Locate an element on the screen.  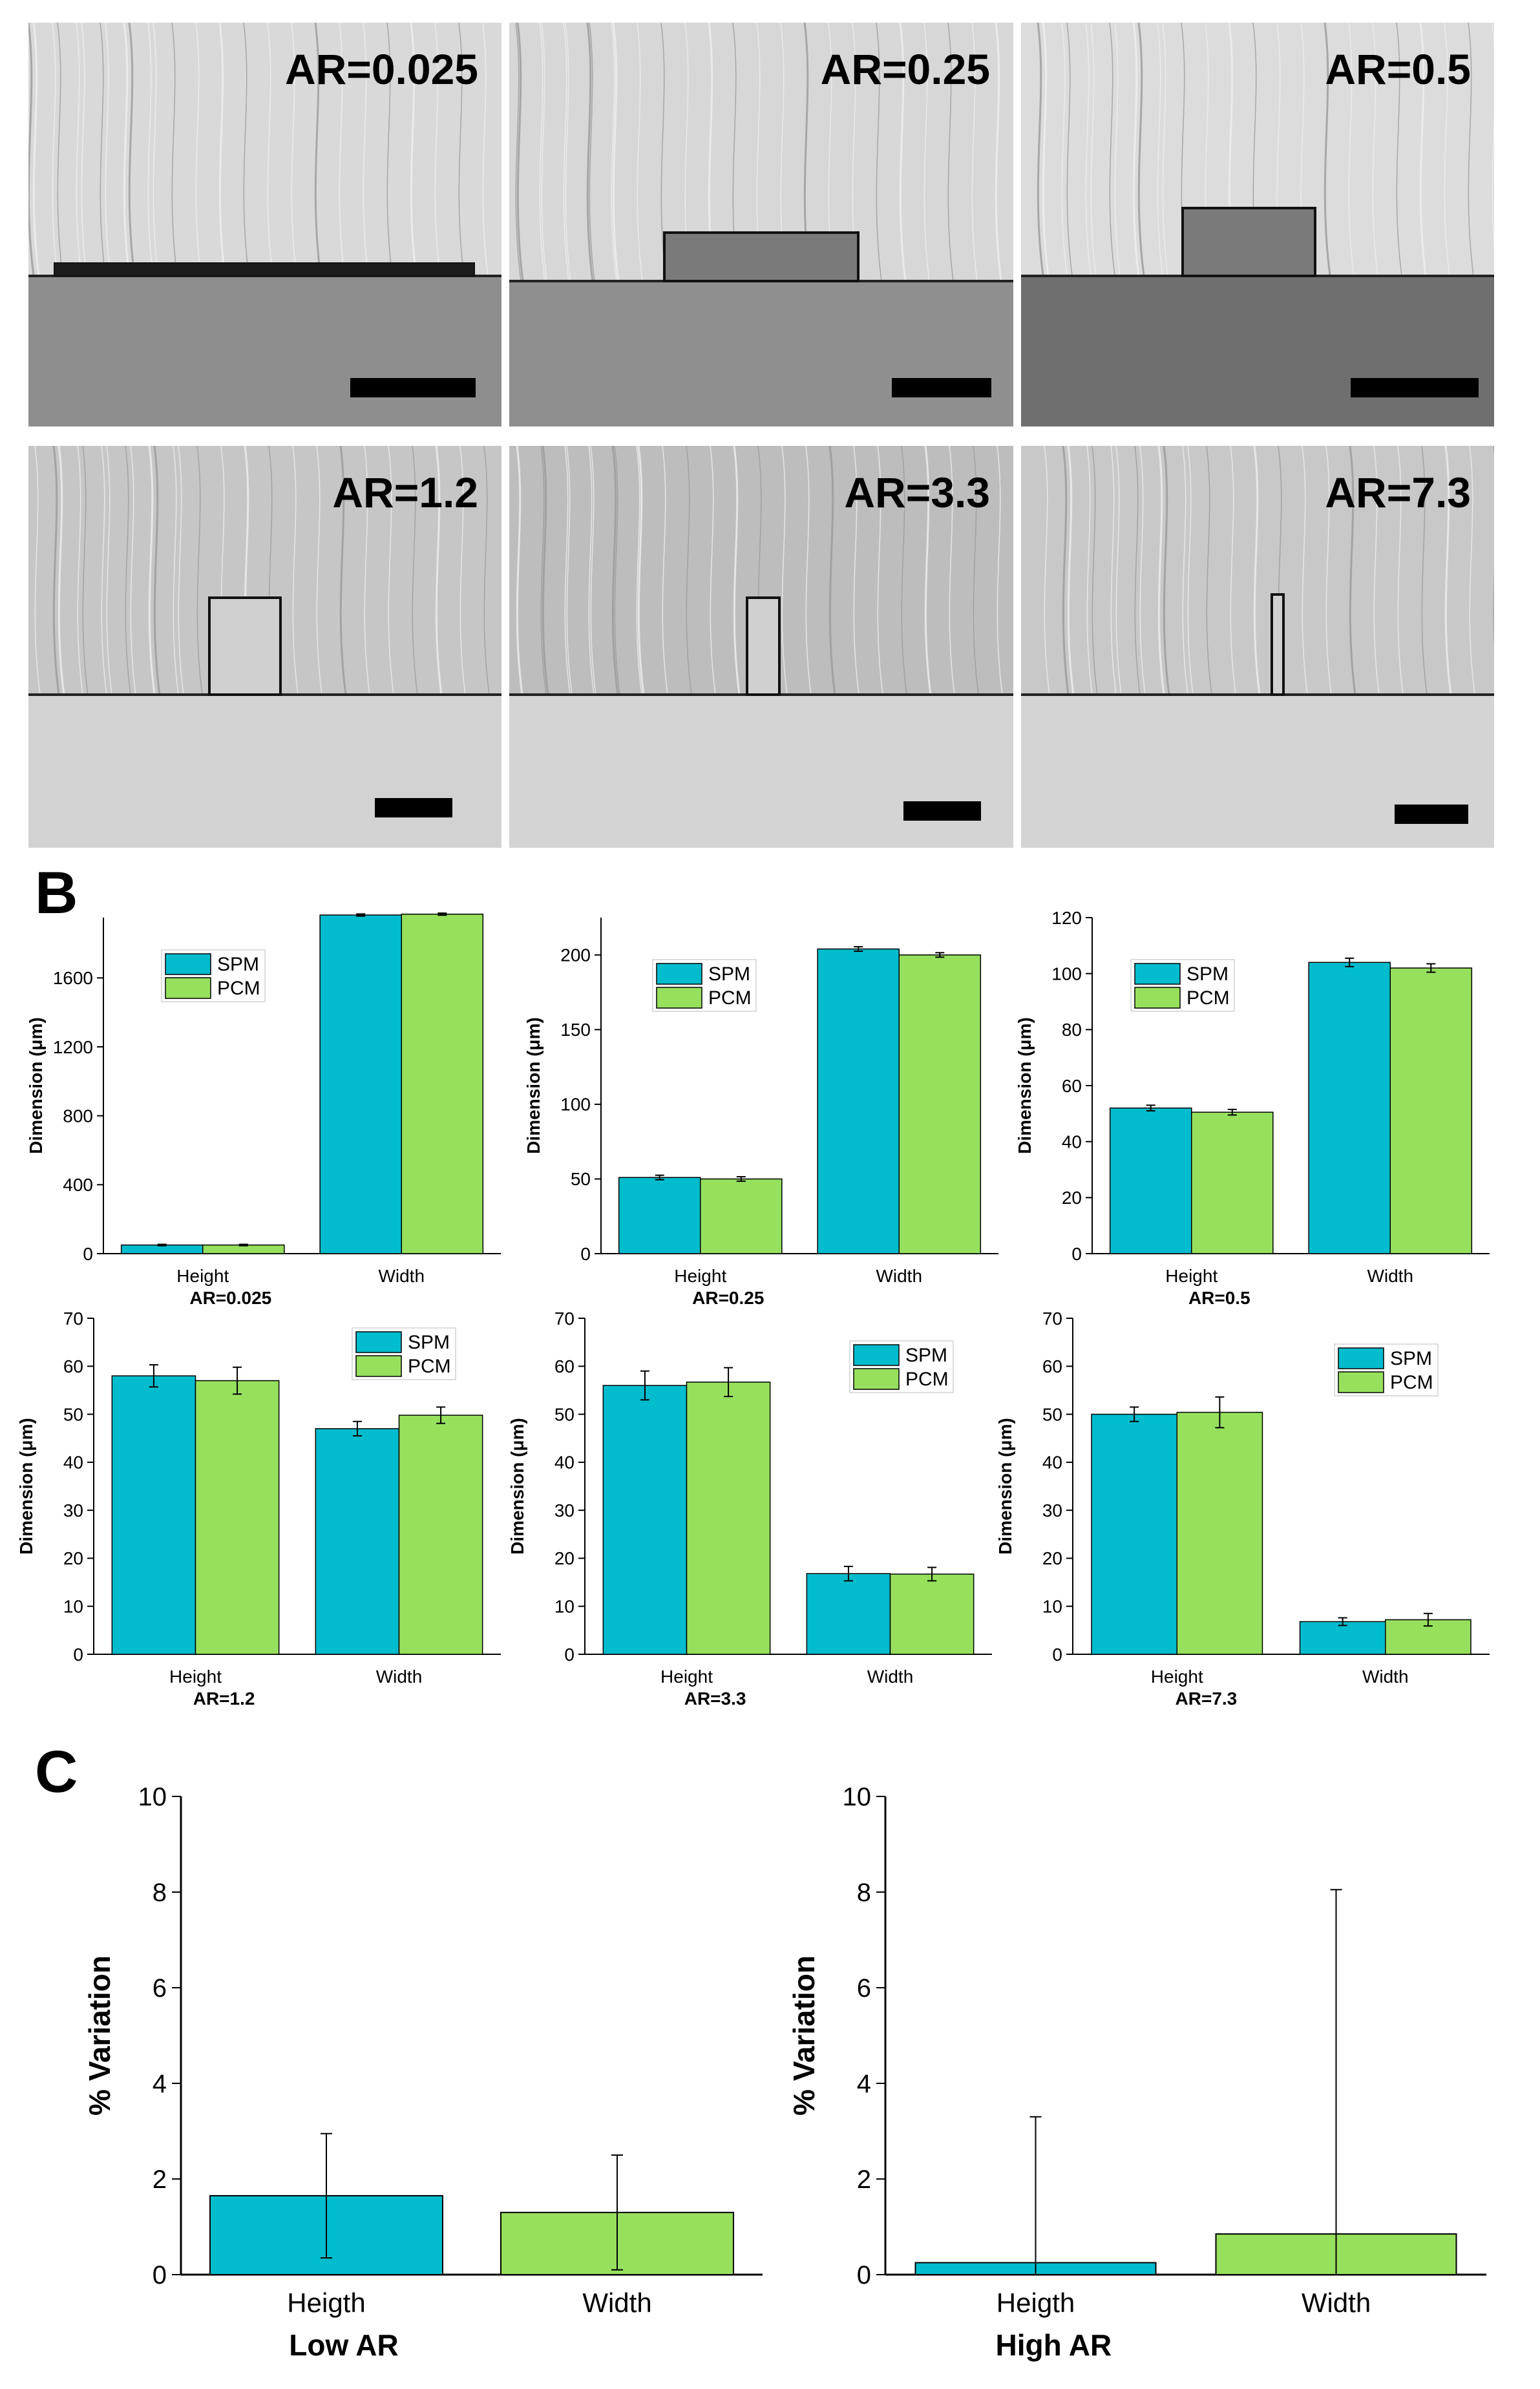
micrograph-image: AR=0.5 is located at coordinates (1257, 225).